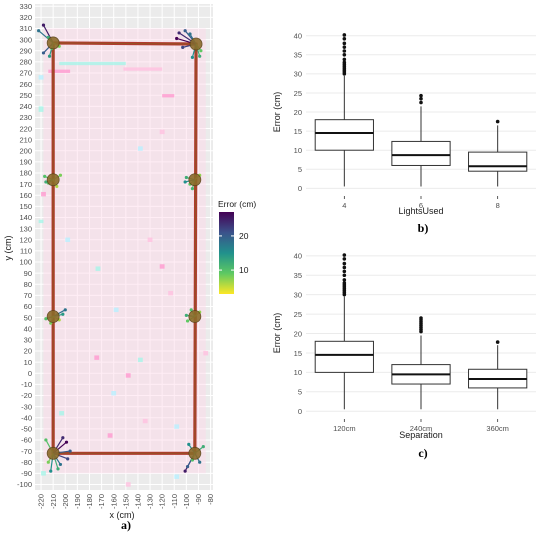  Describe the element at coordinates (65, 501) in the screenshot. I see `x-tick-label: -200` at that location.